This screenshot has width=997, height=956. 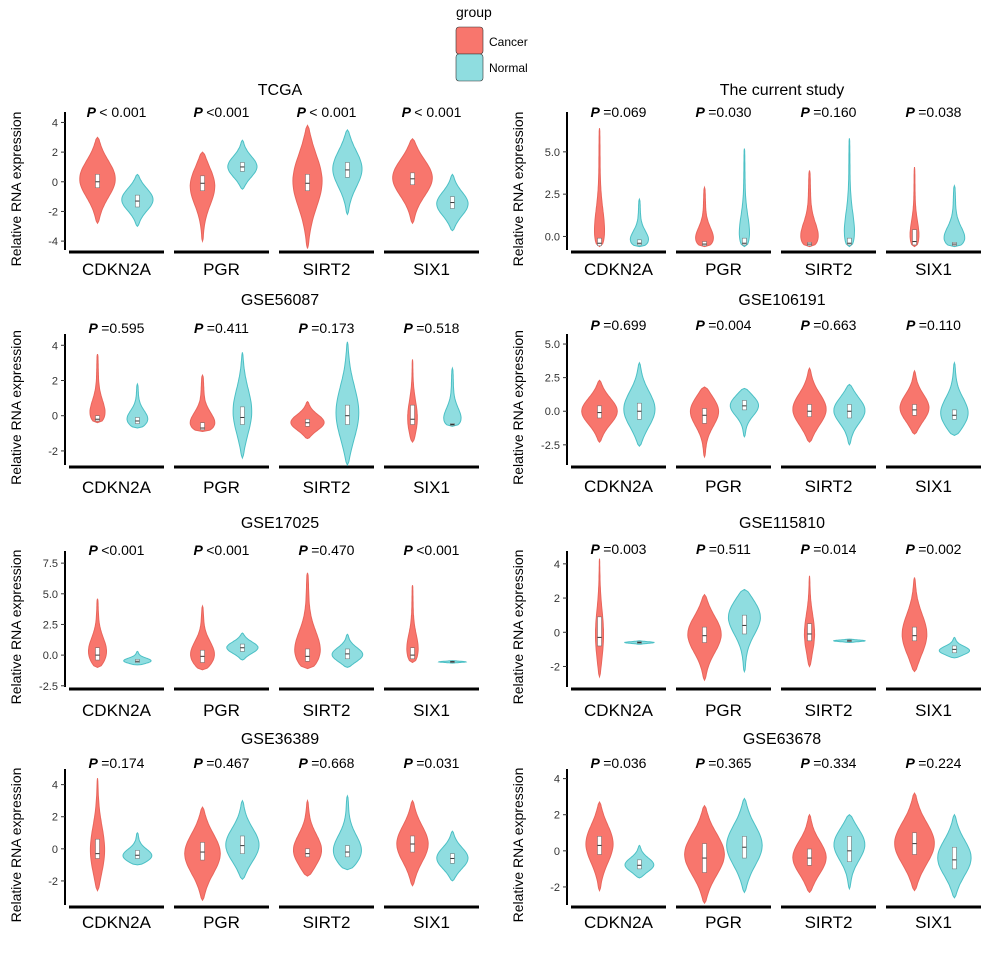 I want to click on p-value: <0.001, so click(x=122, y=550).